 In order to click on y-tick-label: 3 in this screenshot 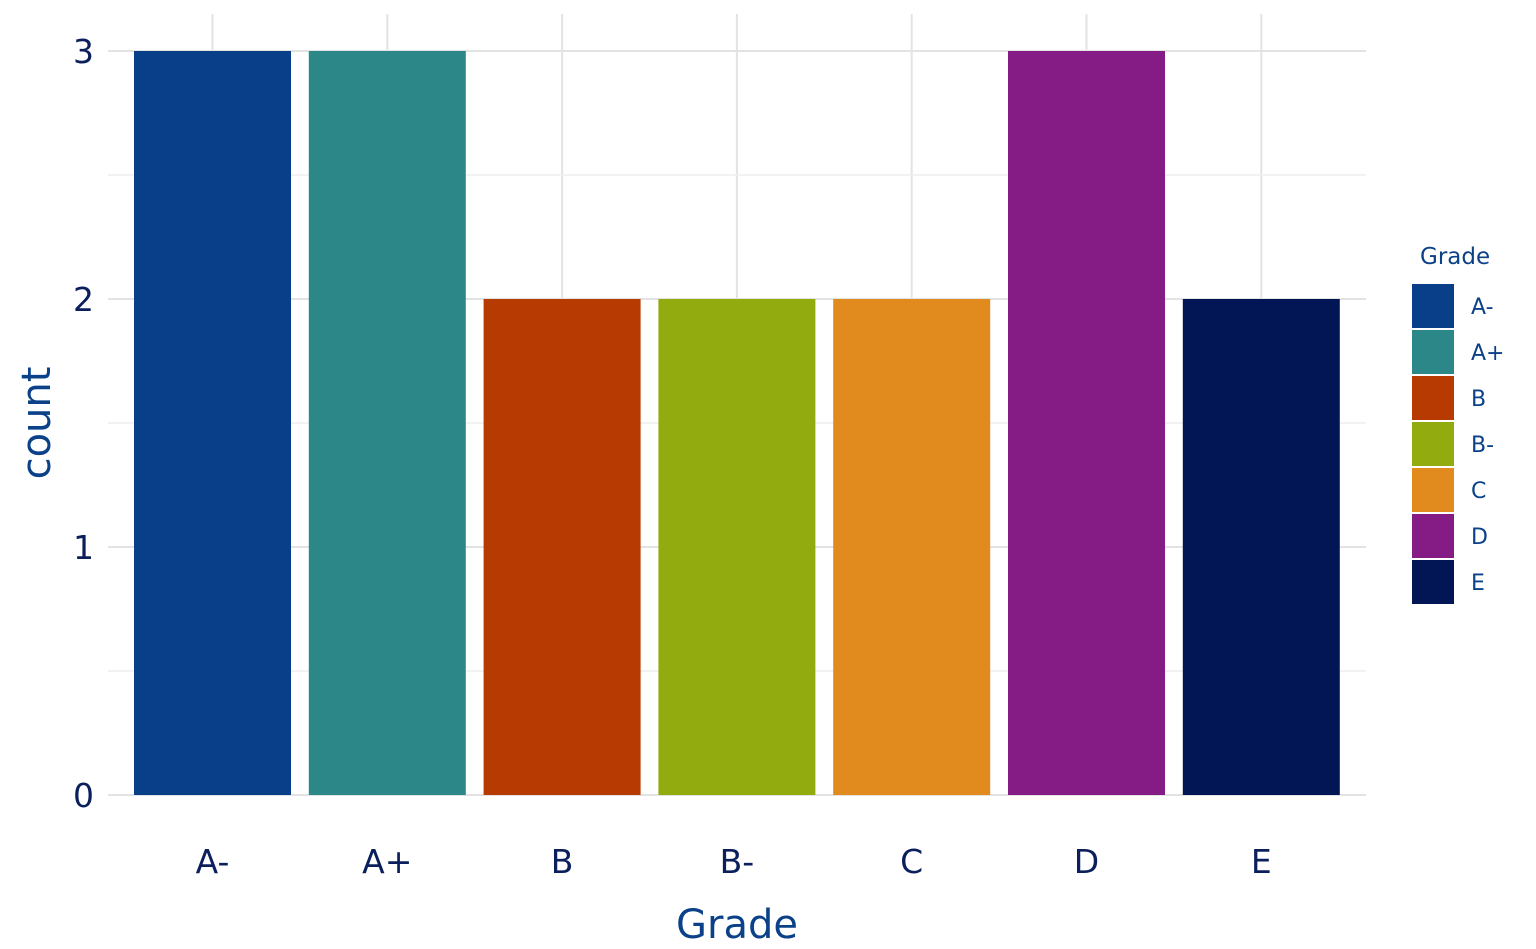, I will do `click(83, 51)`.